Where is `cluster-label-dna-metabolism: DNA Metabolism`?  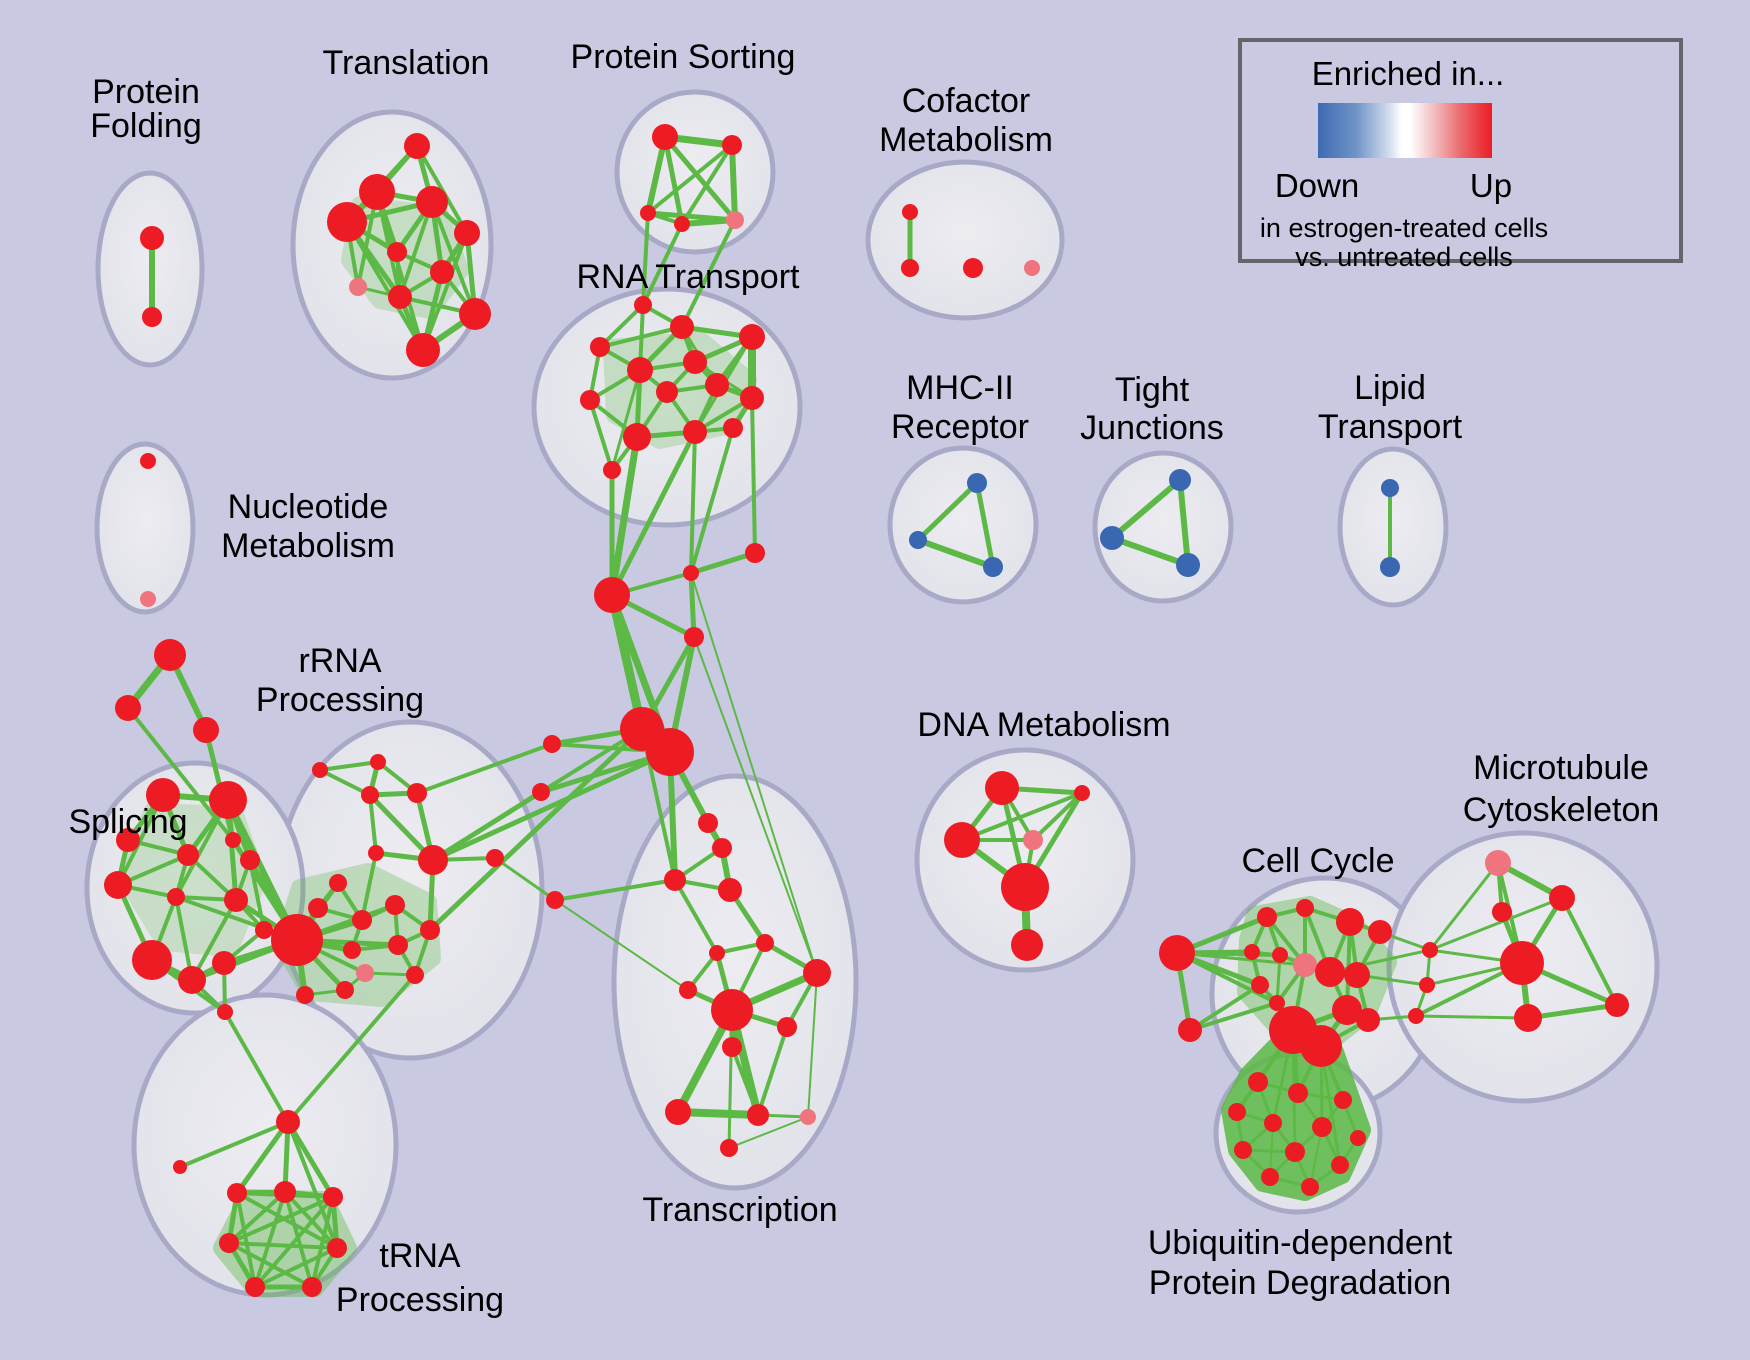
cluster-label-dna-metabolism: DNA Metabolism is located at coordinates (1043, 725).